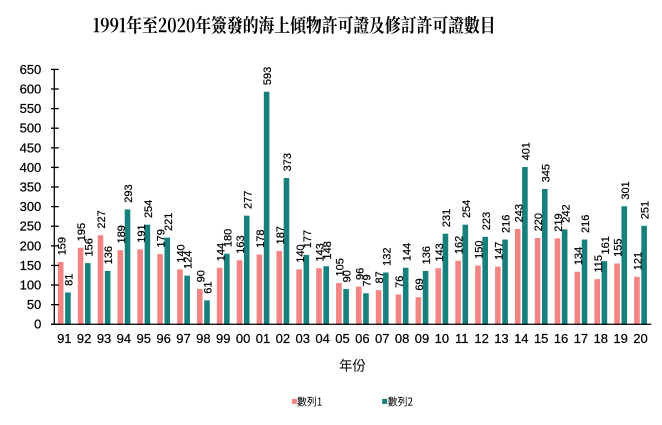  I want to click on svg-text: 650, so click(31, 69).